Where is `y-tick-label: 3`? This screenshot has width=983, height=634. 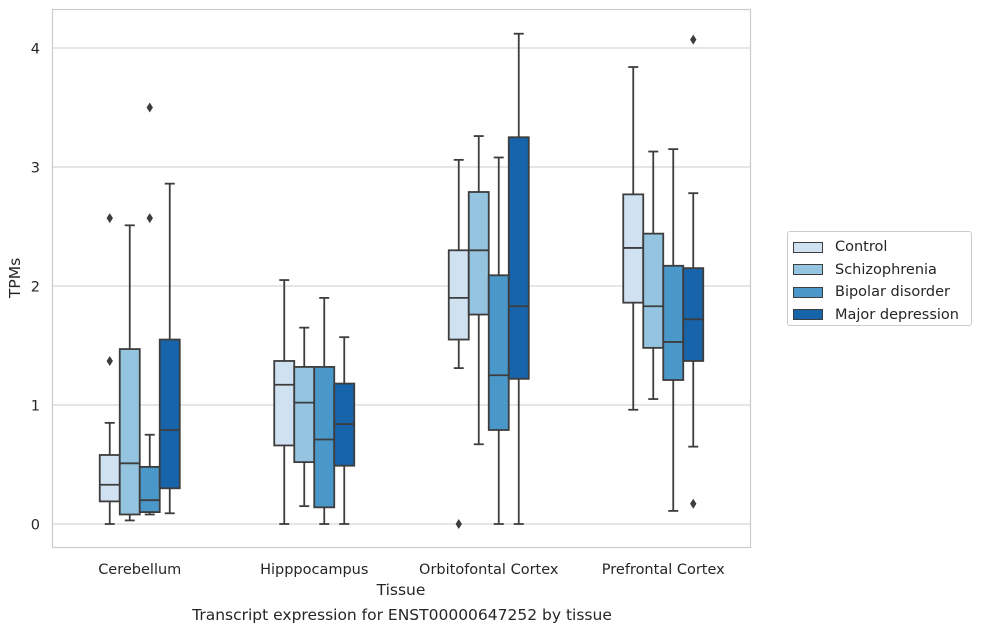
y-tick-label: 3 is located at coordinates (35, 169).